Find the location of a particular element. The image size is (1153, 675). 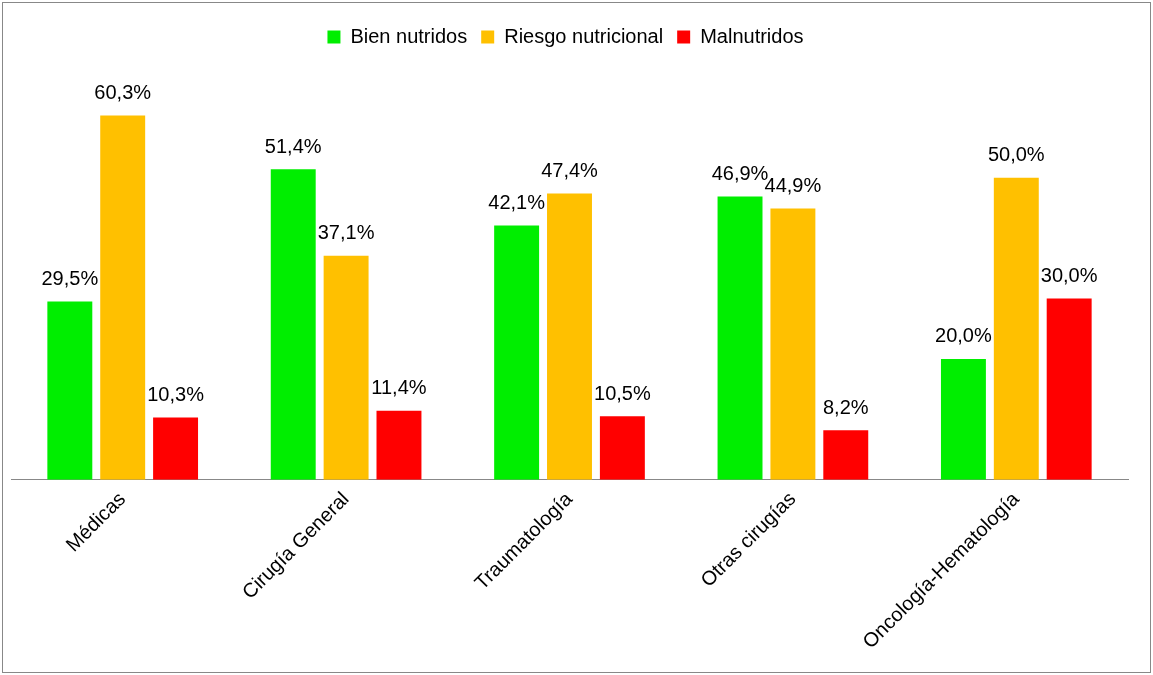

legend-label: Bien nutridos is located at coordinates (409, 35).